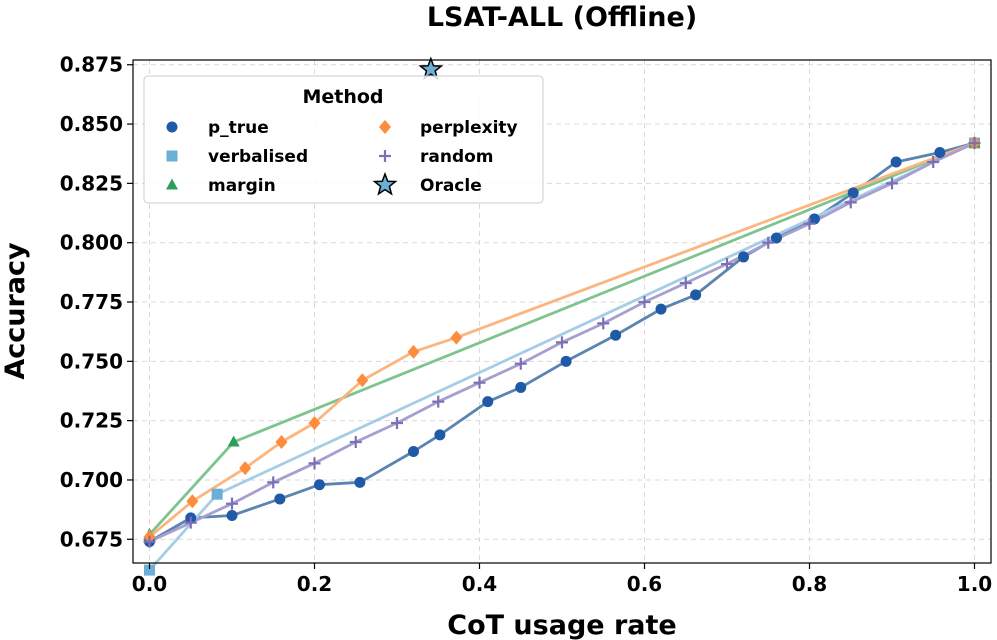  Describe the element at coordinates (644, 584) in the screenshot. I see `x-tick-label: 0.6` at that location.